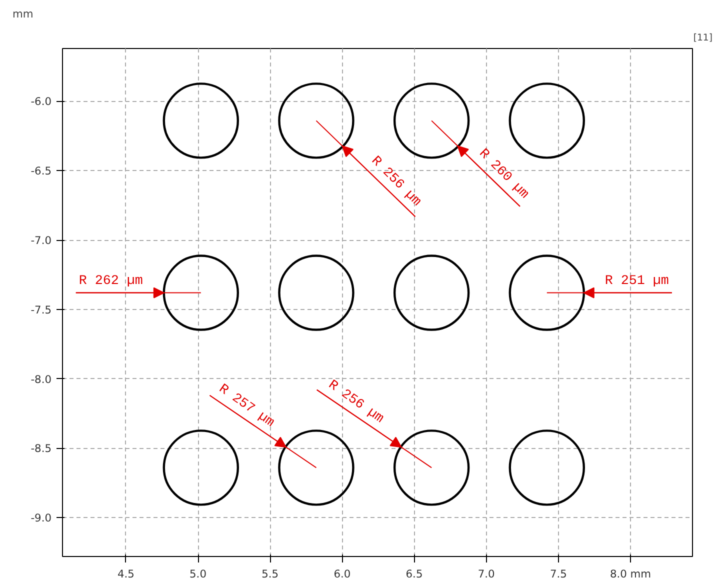 The image size is (720, 588). Describe the element at coordinates (414, 574) in the screenshot. I see `x-tick-label: 6.5` at that location.